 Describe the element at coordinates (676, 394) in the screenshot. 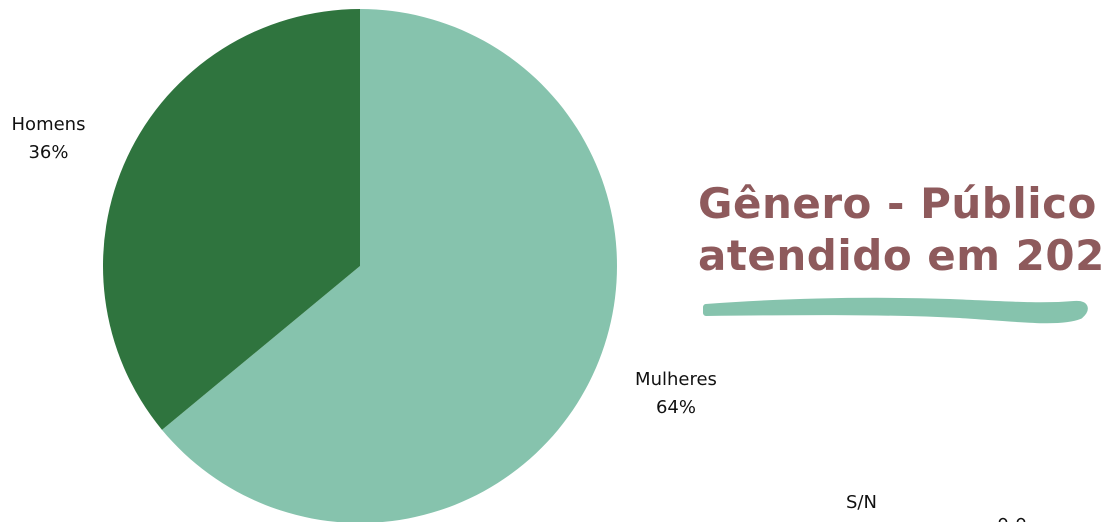

I see `slice-label-mulheres: Mulheres 64%` at that location.